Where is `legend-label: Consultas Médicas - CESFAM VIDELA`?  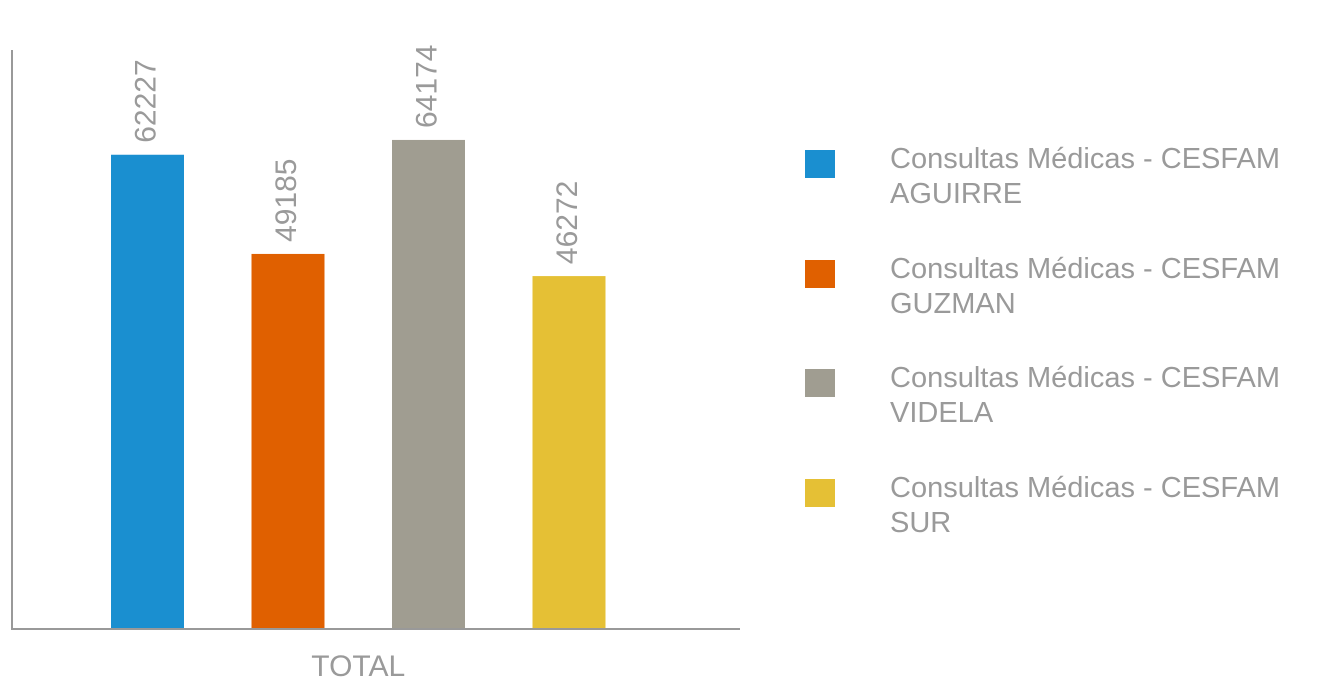
legend-label: Consultas Médicas - CESFAM VIDELA is located at coordinates (1085, 396).